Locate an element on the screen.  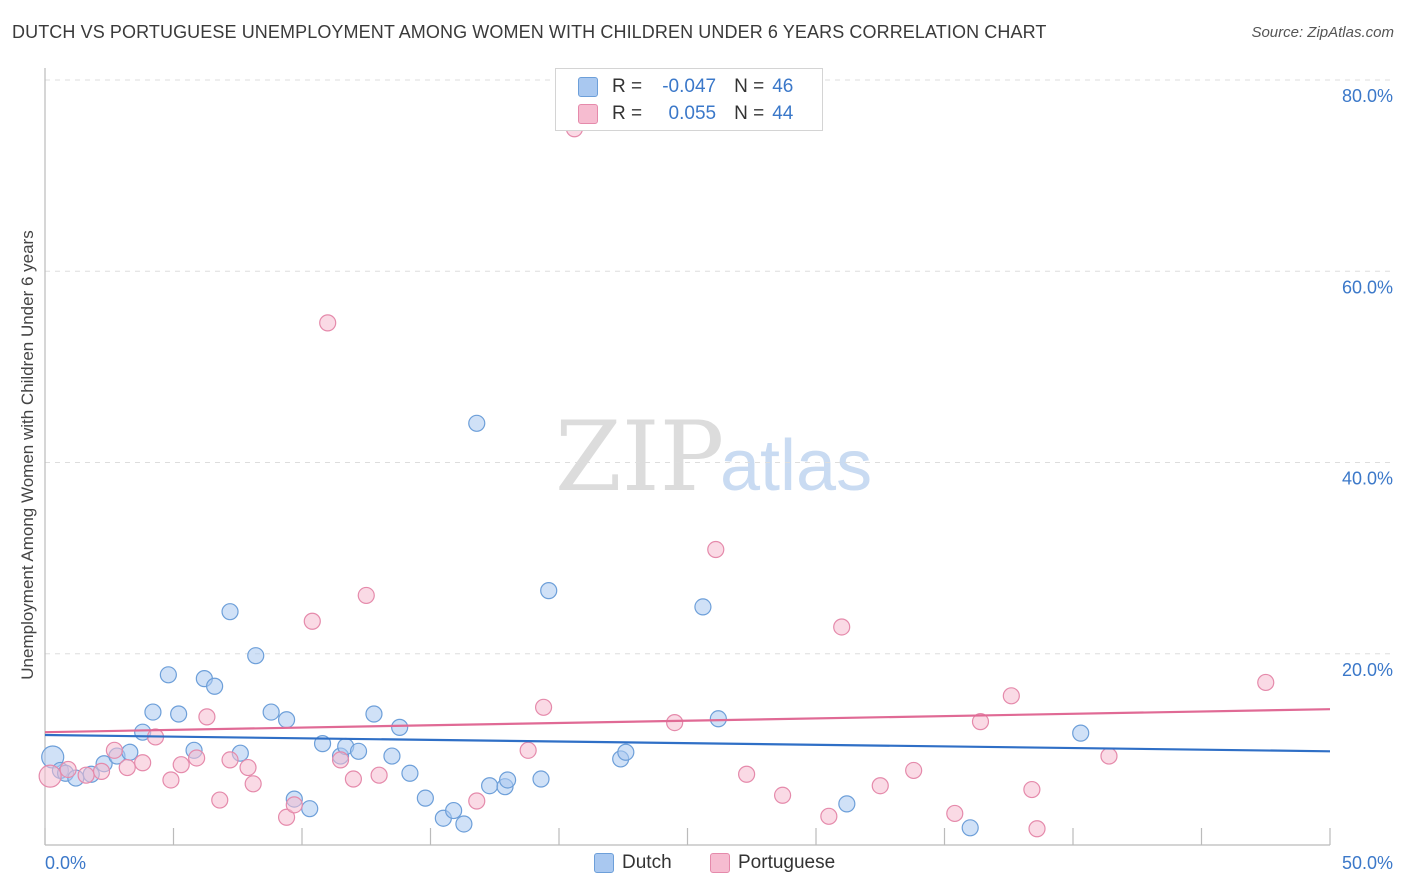
n-value: 46 is located at coordinates (783, 86).